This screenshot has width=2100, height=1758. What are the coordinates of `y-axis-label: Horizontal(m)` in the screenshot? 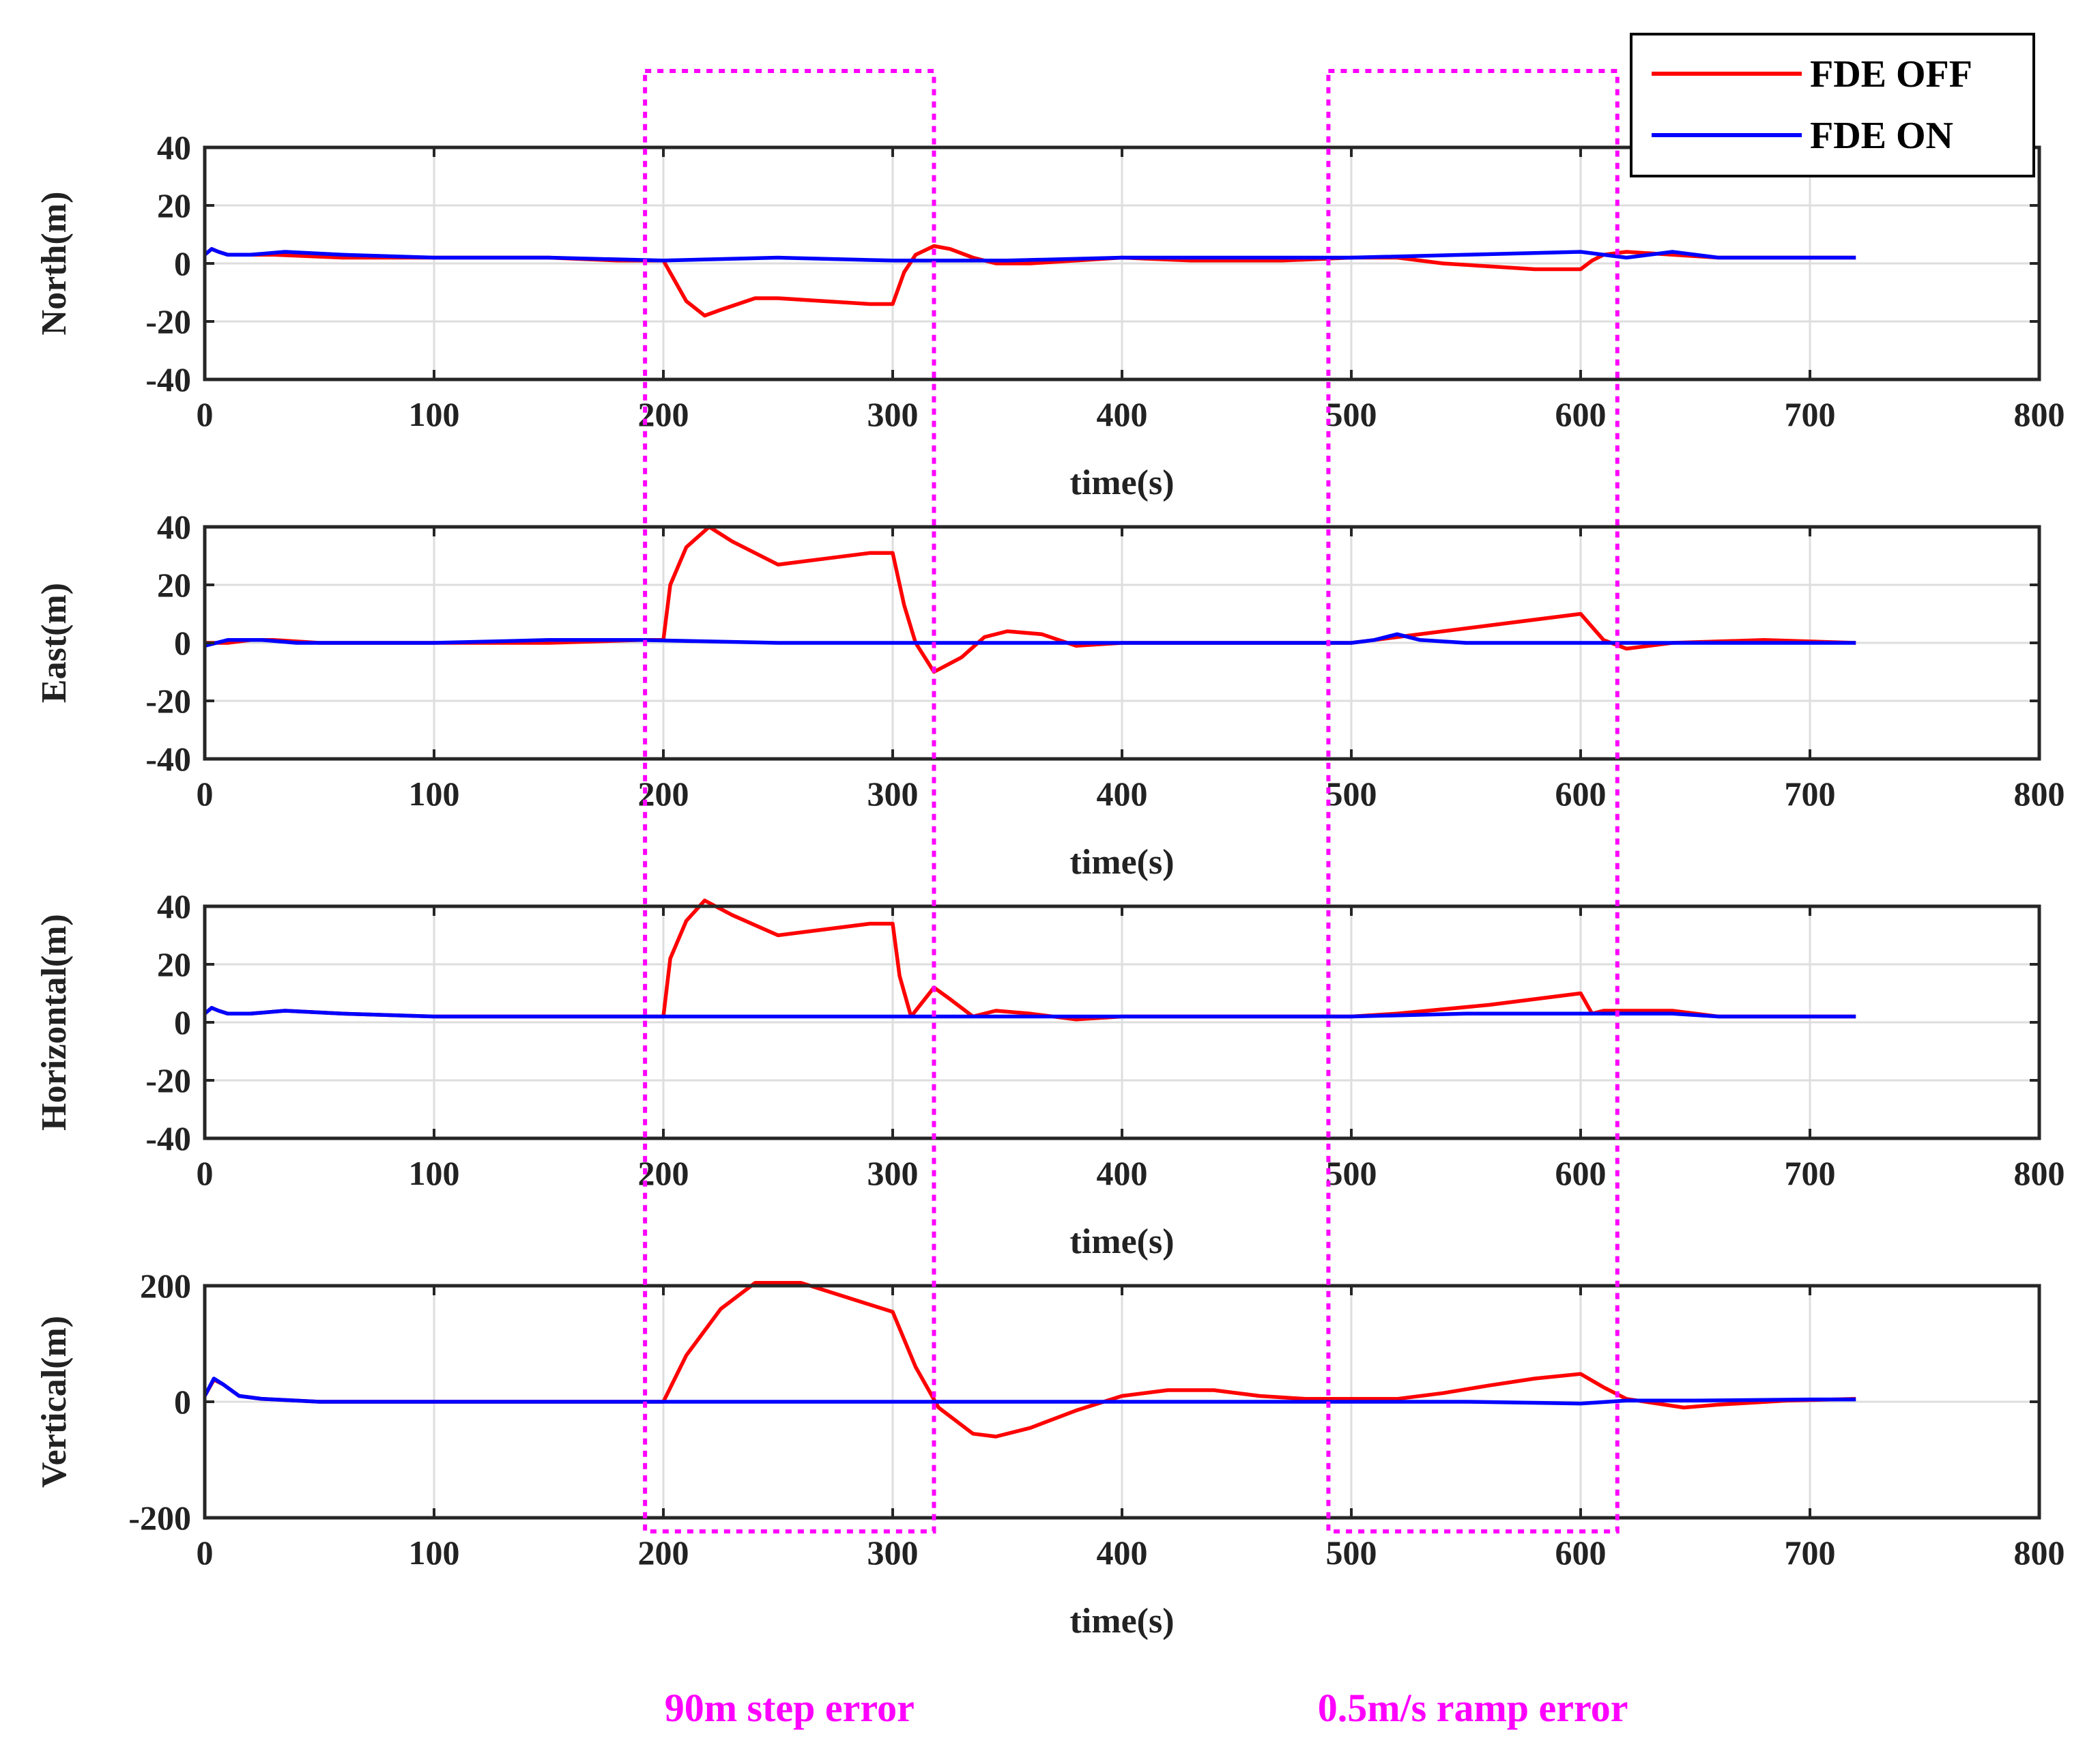 It's located at (54, 1022).